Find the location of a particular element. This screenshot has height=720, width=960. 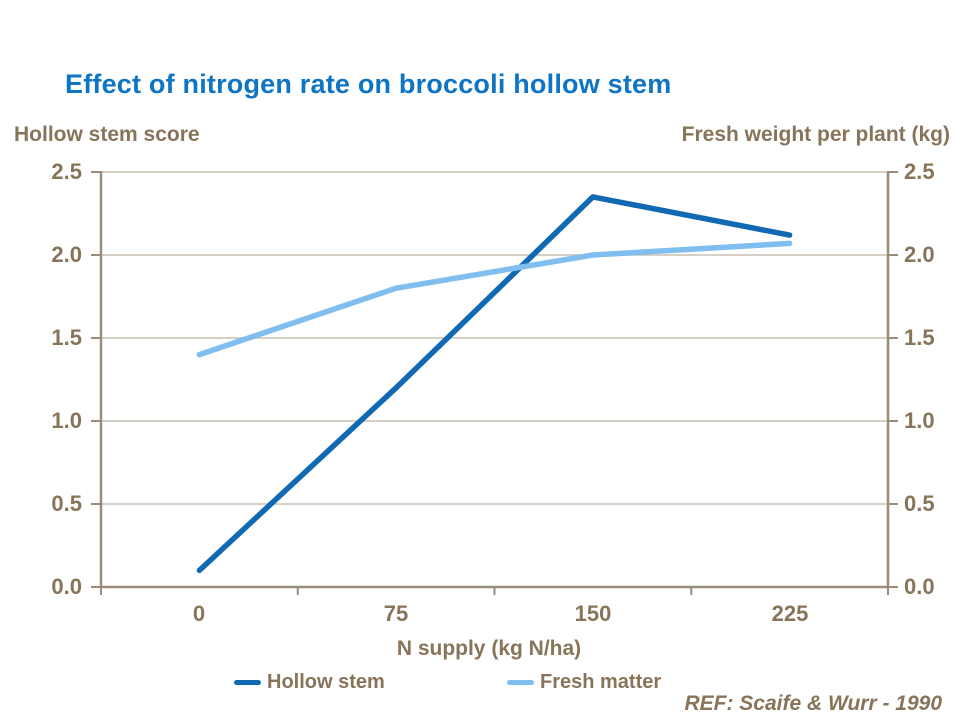

y-tick-label-right: 0.5 is located at coordinates (919, 503).